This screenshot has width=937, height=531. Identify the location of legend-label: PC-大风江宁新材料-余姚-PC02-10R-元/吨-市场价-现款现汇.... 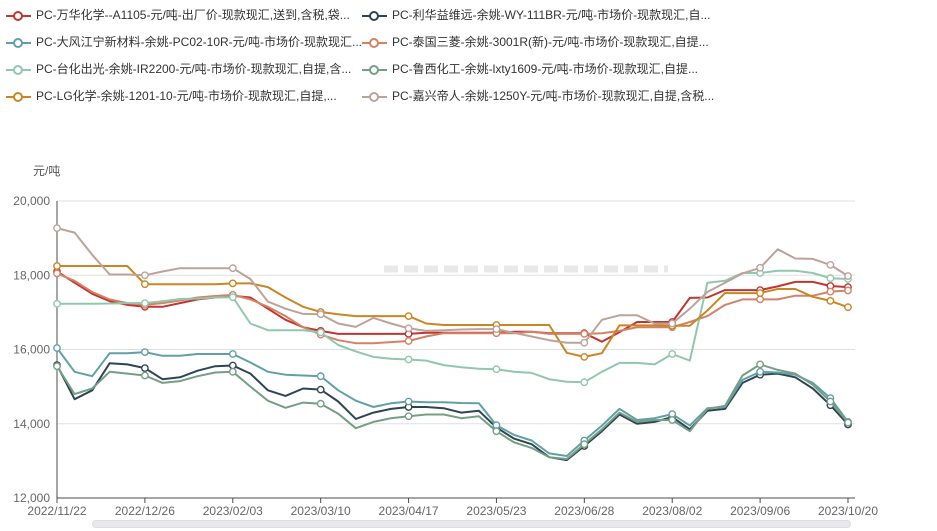
(199, 42).